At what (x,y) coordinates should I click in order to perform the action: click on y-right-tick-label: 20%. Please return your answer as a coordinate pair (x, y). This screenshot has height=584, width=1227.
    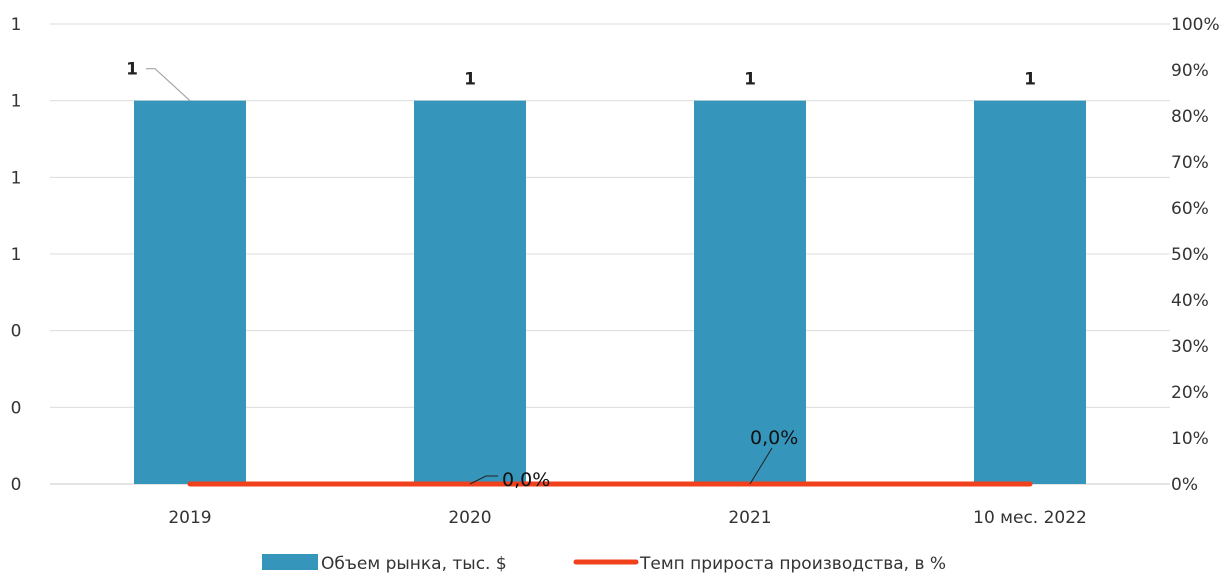
    Looking at the image, I should click on (1190, 393).